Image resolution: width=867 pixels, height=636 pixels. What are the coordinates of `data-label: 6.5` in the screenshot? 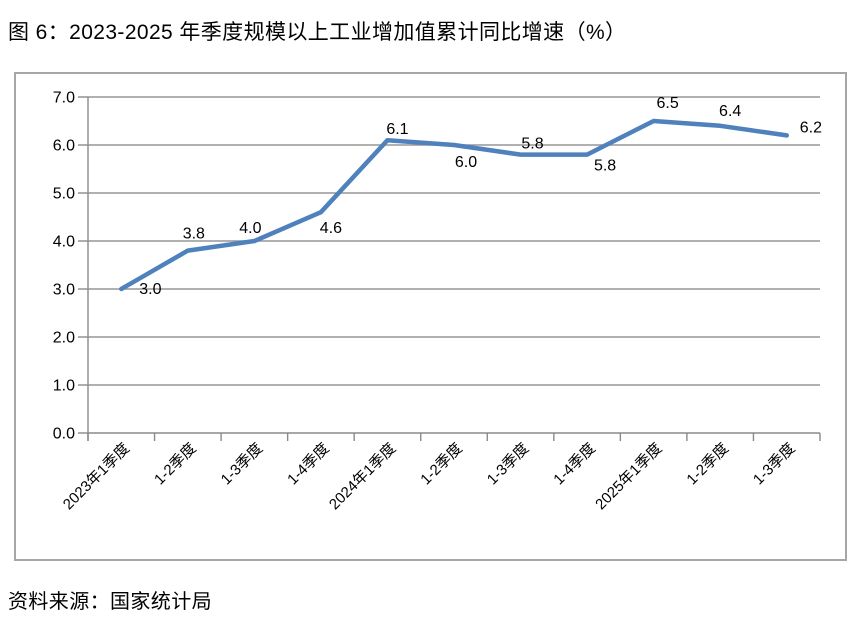 It's located at (668, 103).